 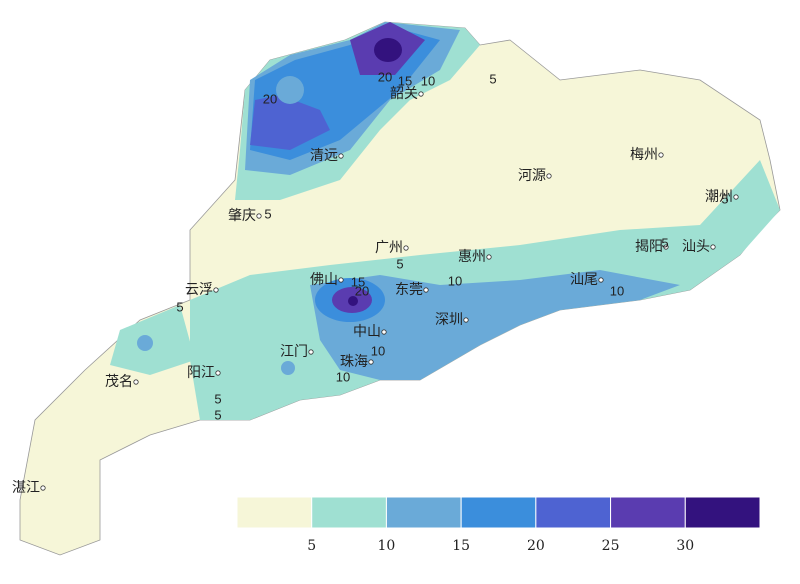 What do you see at coordinates (294, 352) in the screenshot?
I see `city-label: 江门` at bounding box center [294, 352].